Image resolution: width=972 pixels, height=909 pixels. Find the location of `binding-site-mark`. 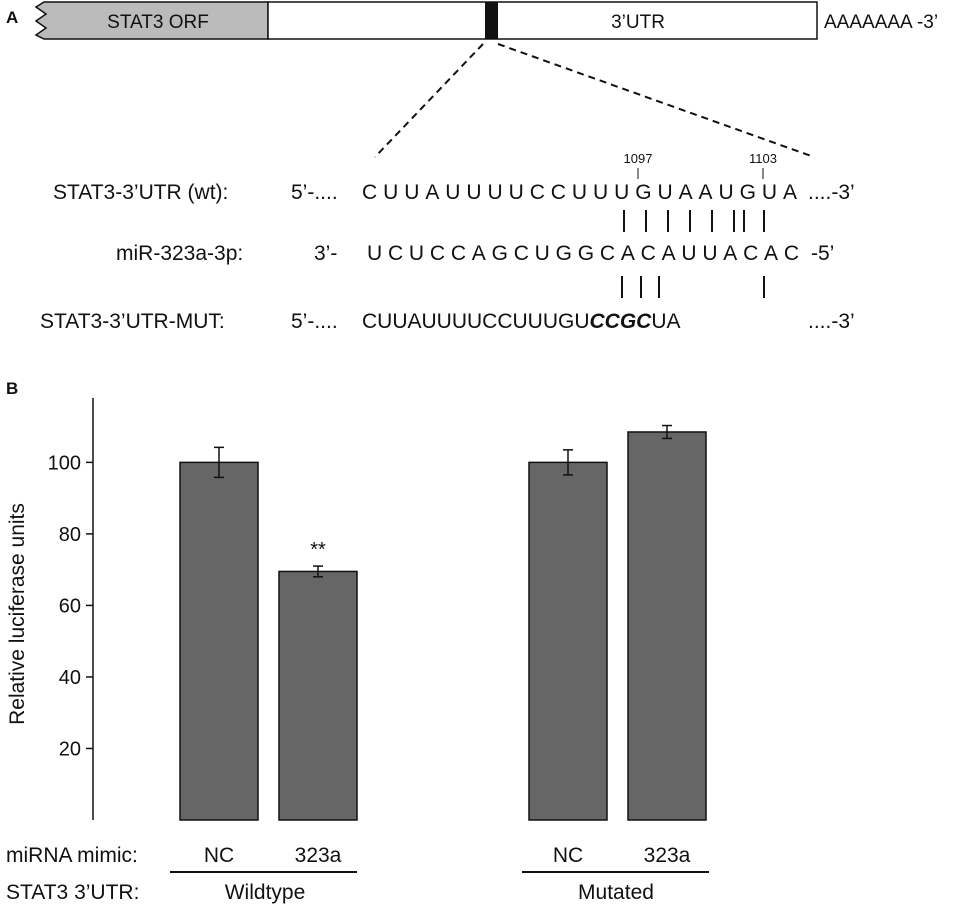

binding-site-mark is located at coordinates (491, 20).